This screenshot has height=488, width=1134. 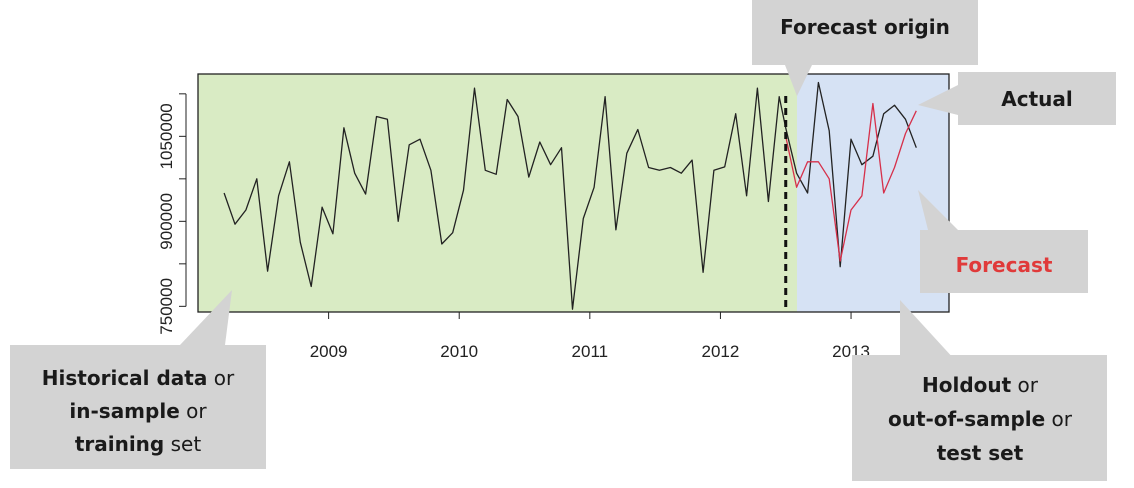 I want to click on x-tick-label: 2010, so click(x=459, y=351).